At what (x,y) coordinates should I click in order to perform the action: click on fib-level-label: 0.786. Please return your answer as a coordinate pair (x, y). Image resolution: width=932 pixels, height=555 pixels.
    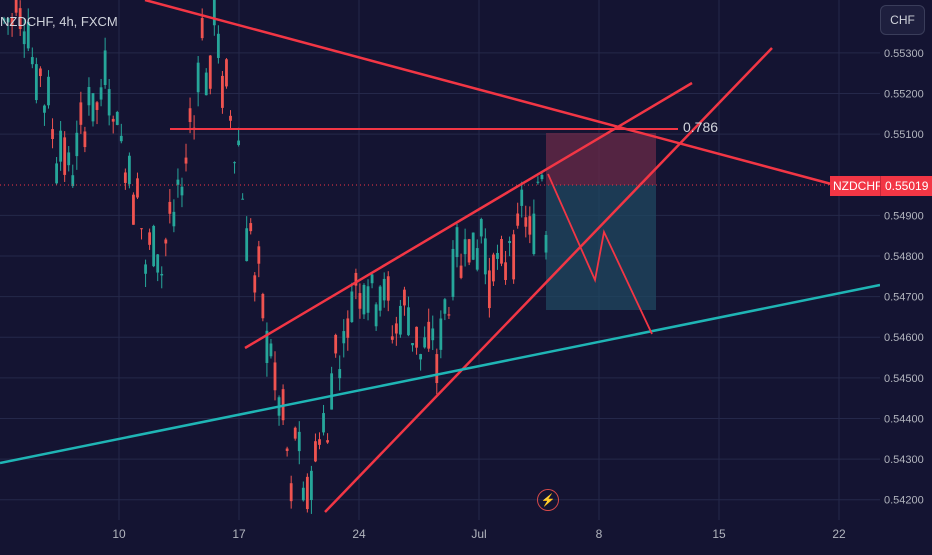
    Looking at the image, I should click on (701, 127).